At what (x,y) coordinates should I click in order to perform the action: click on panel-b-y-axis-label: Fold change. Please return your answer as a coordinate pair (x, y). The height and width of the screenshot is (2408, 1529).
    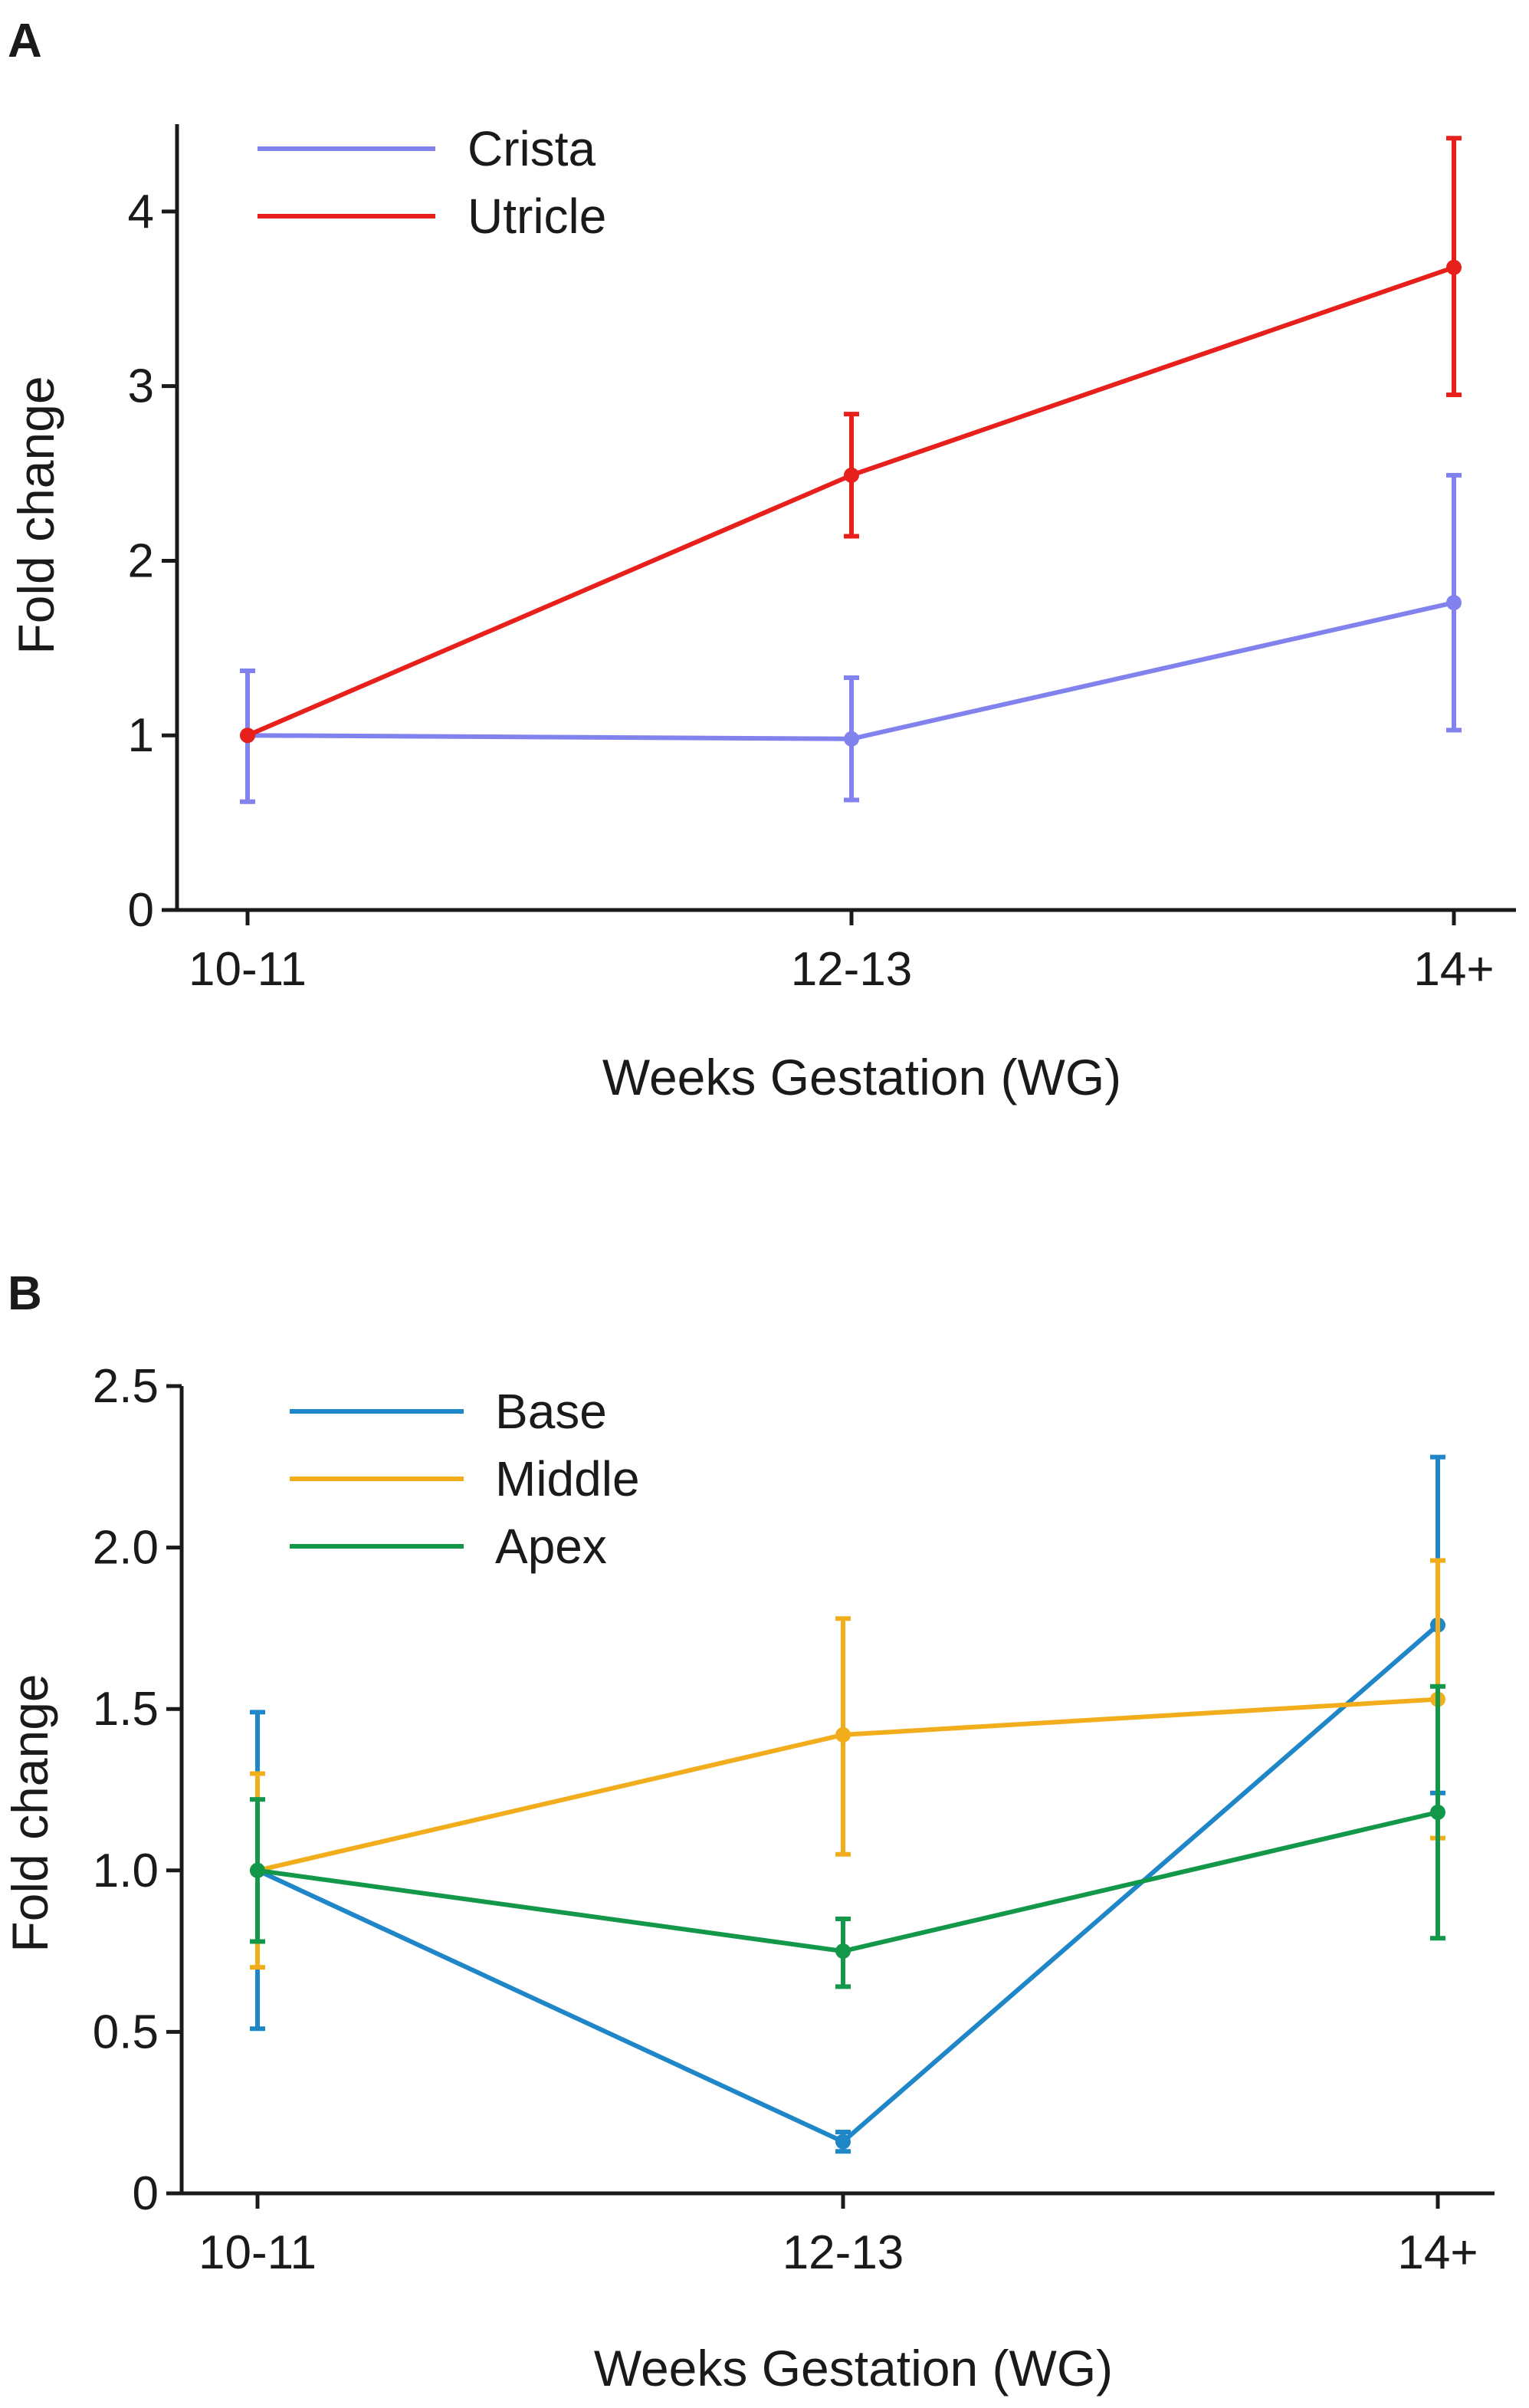
    Looking at the image, I should click on (30, 1813).